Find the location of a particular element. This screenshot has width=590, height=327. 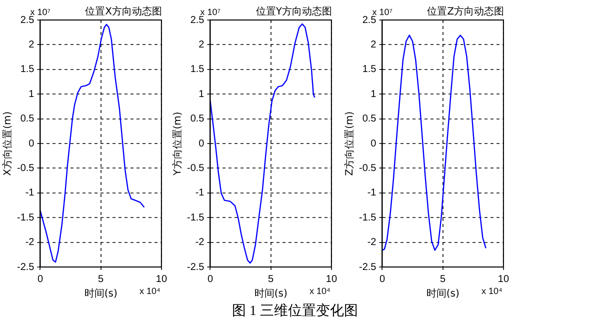

chart-title: 位置Y方向动态图 is located at coordinates (294, 12).